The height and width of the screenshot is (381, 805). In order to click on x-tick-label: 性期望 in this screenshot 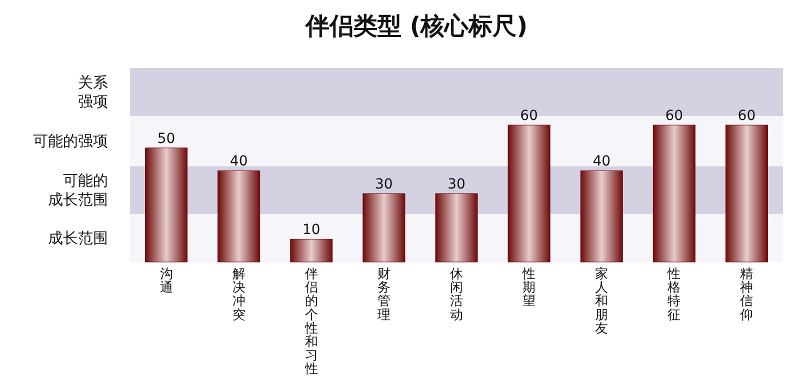, I will do `click(529, 288)`.